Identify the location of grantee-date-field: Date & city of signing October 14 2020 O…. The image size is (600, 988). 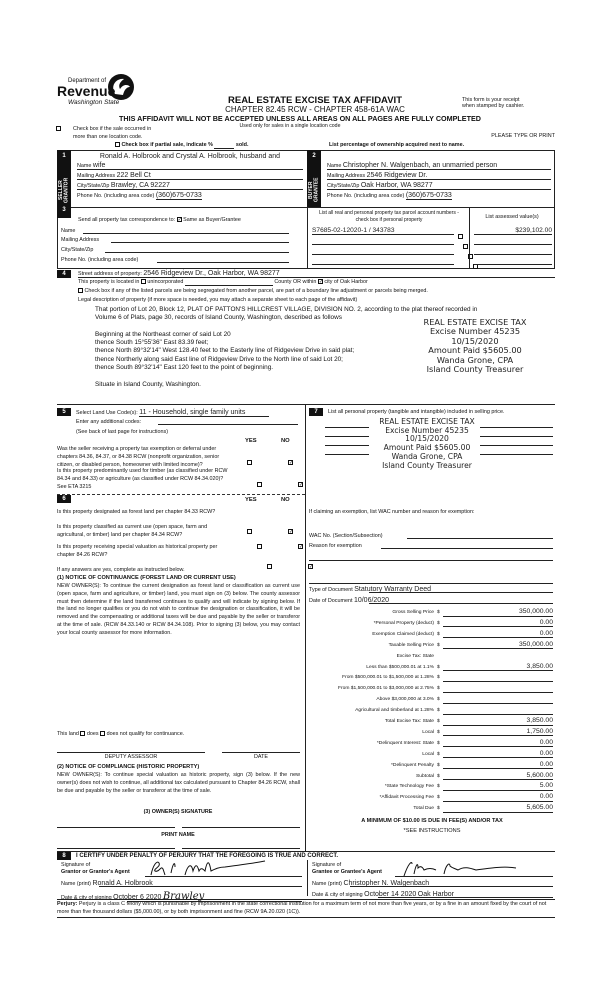
(432, 894).